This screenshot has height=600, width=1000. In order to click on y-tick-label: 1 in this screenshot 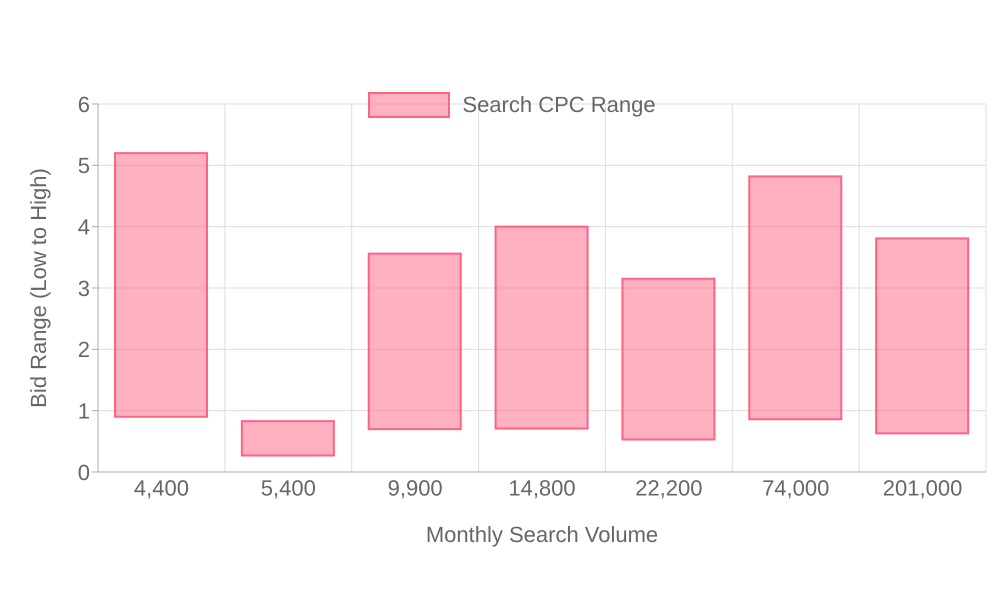, I will do `click(84, 411)`.